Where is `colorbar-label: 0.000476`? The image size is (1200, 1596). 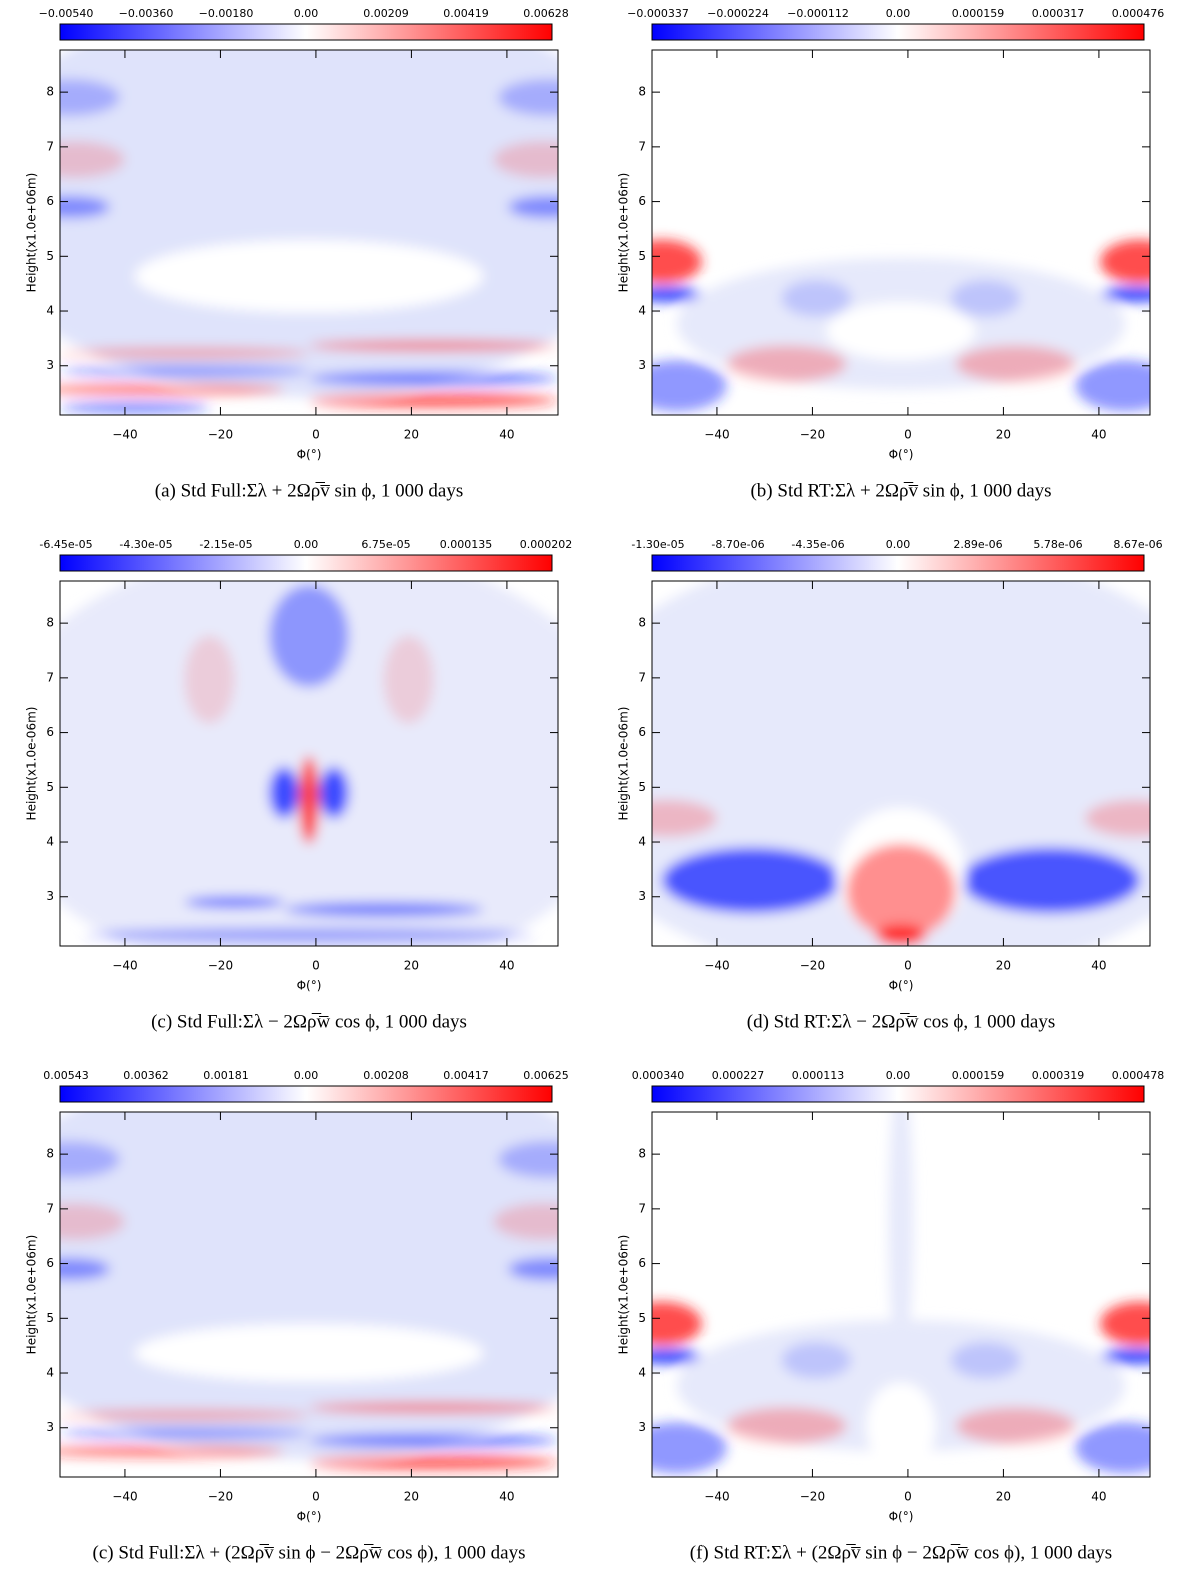 colorbar-label: 0.000476 is located at coordinates (1138, 13).